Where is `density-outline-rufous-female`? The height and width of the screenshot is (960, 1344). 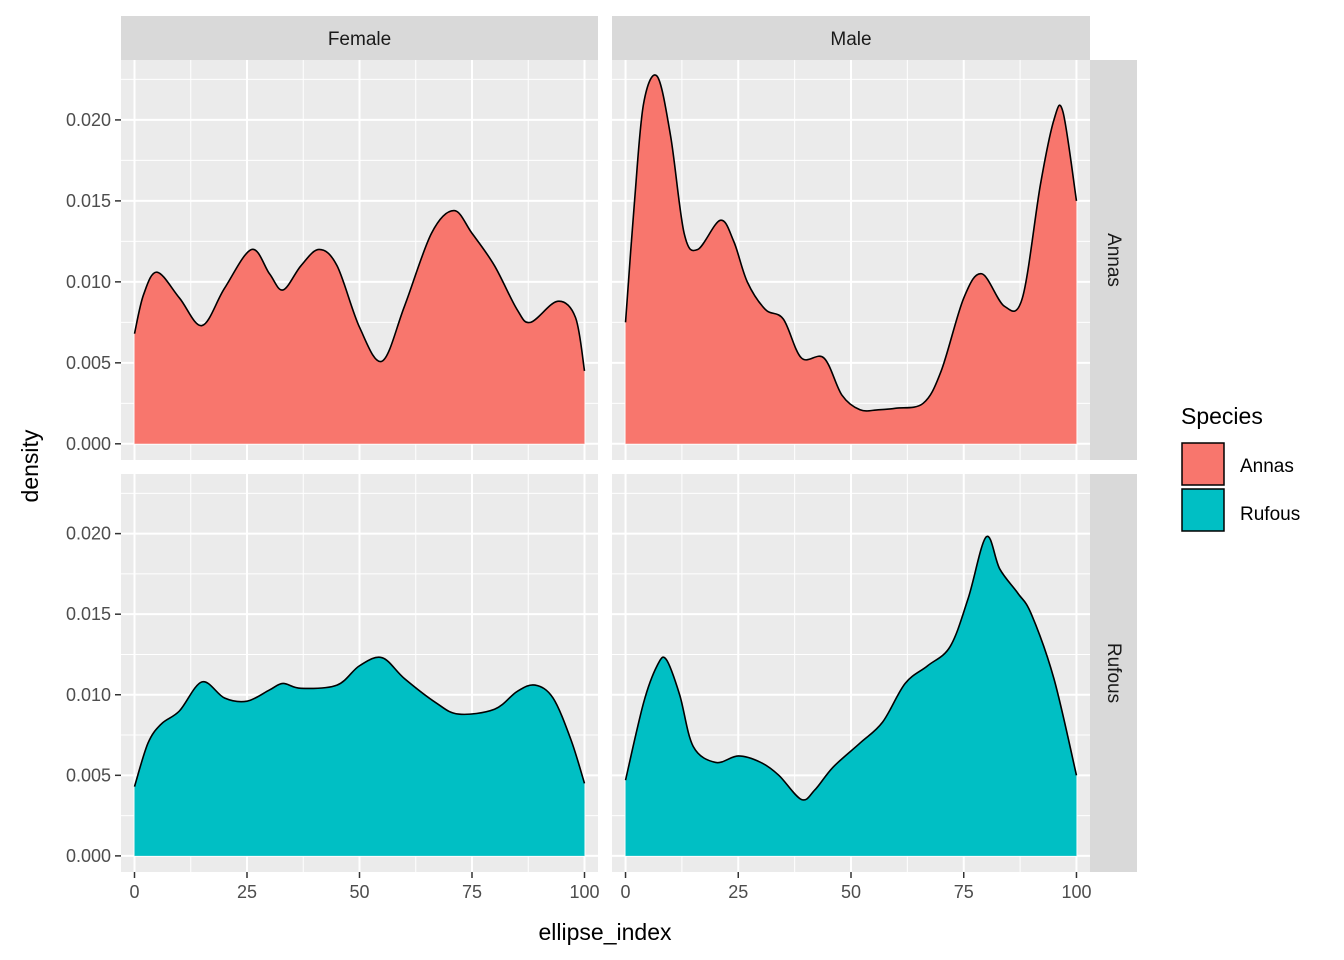 density-outline-rufous-female is located at coordinates (359, 721).